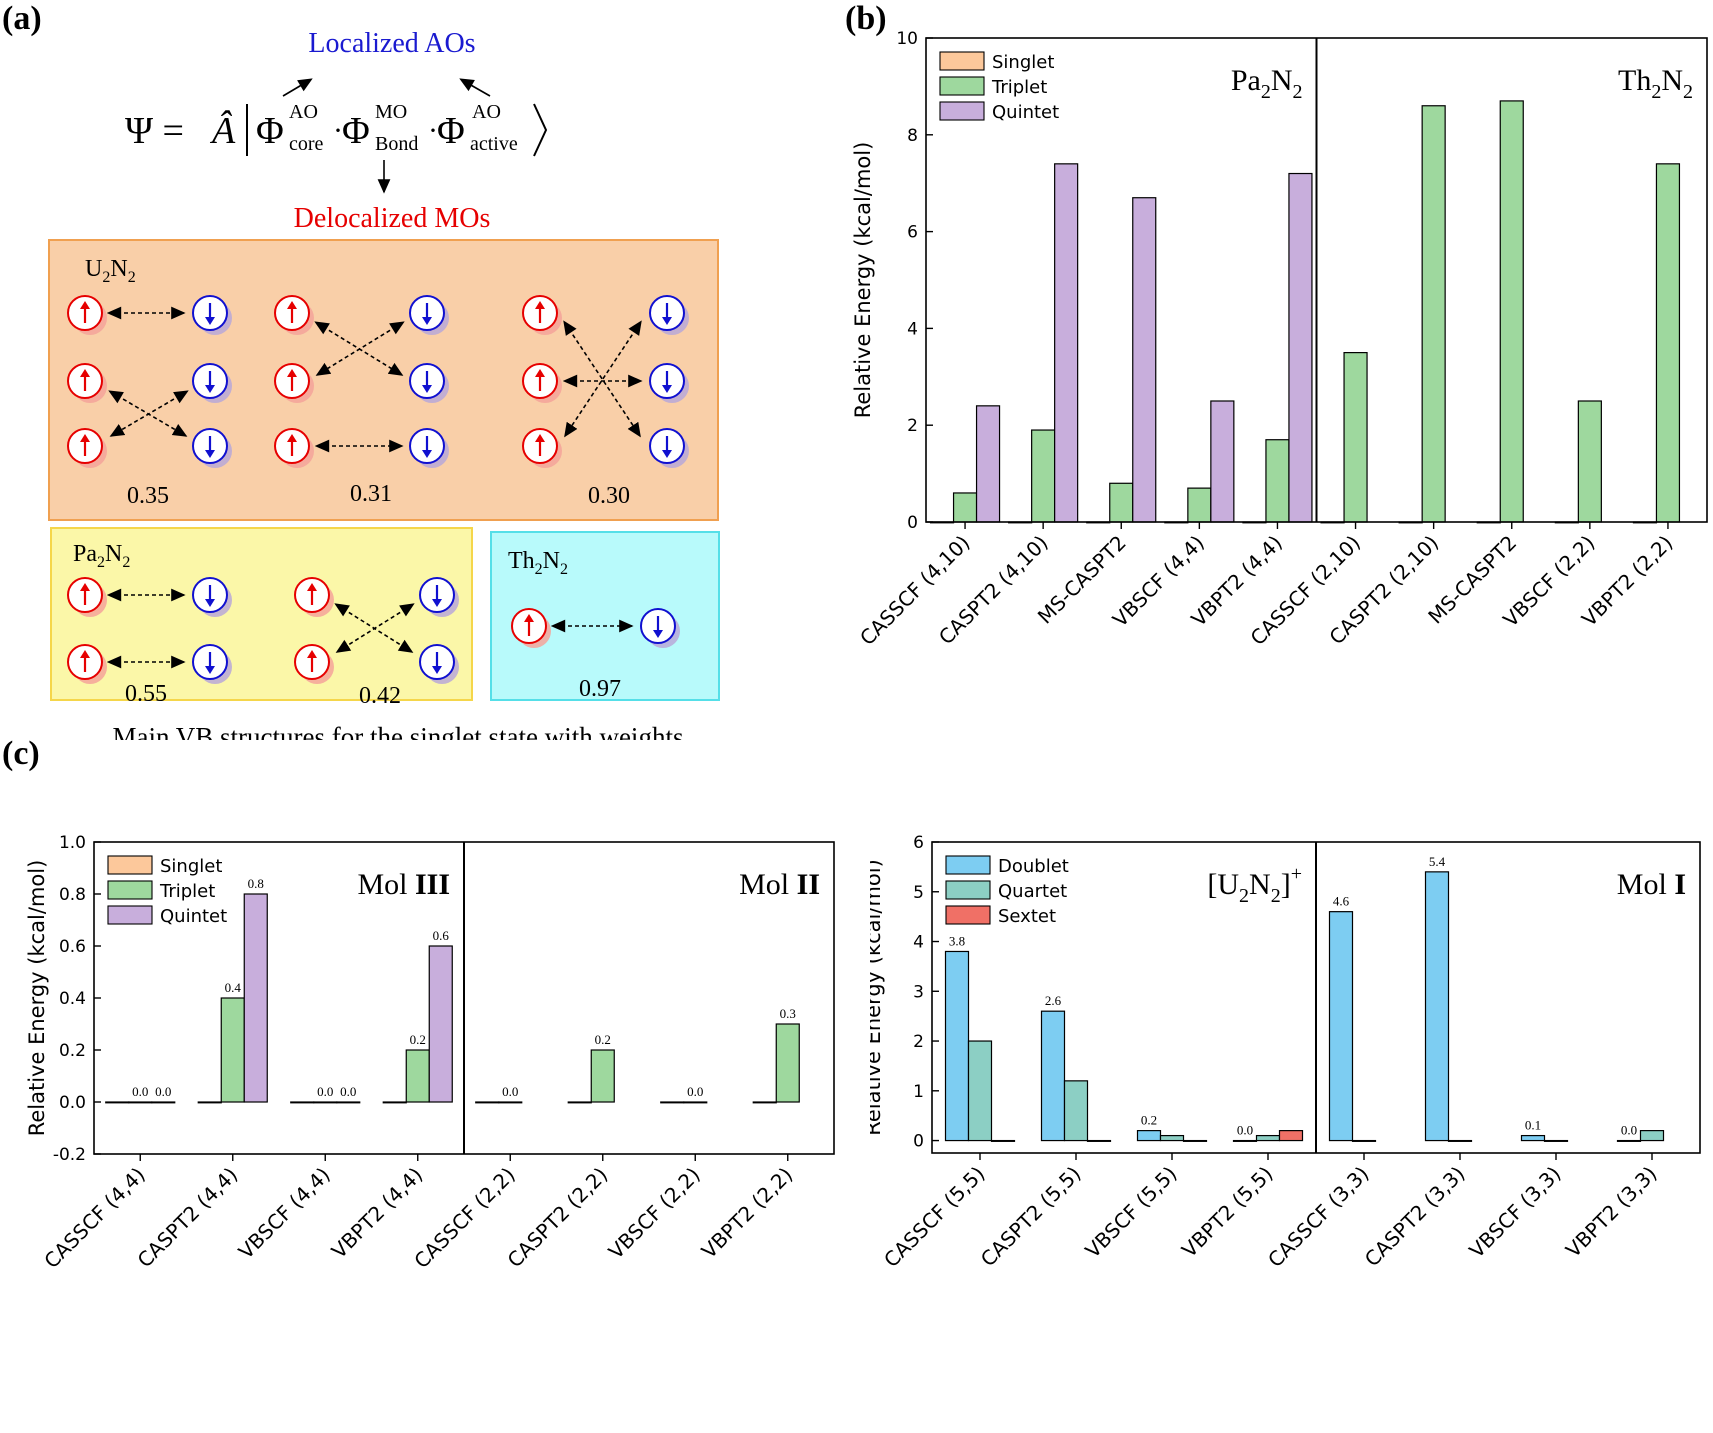  Describe the element at coordinates (918, 1142) in the screenshot. I see `y-tick-label: 0` at that location.